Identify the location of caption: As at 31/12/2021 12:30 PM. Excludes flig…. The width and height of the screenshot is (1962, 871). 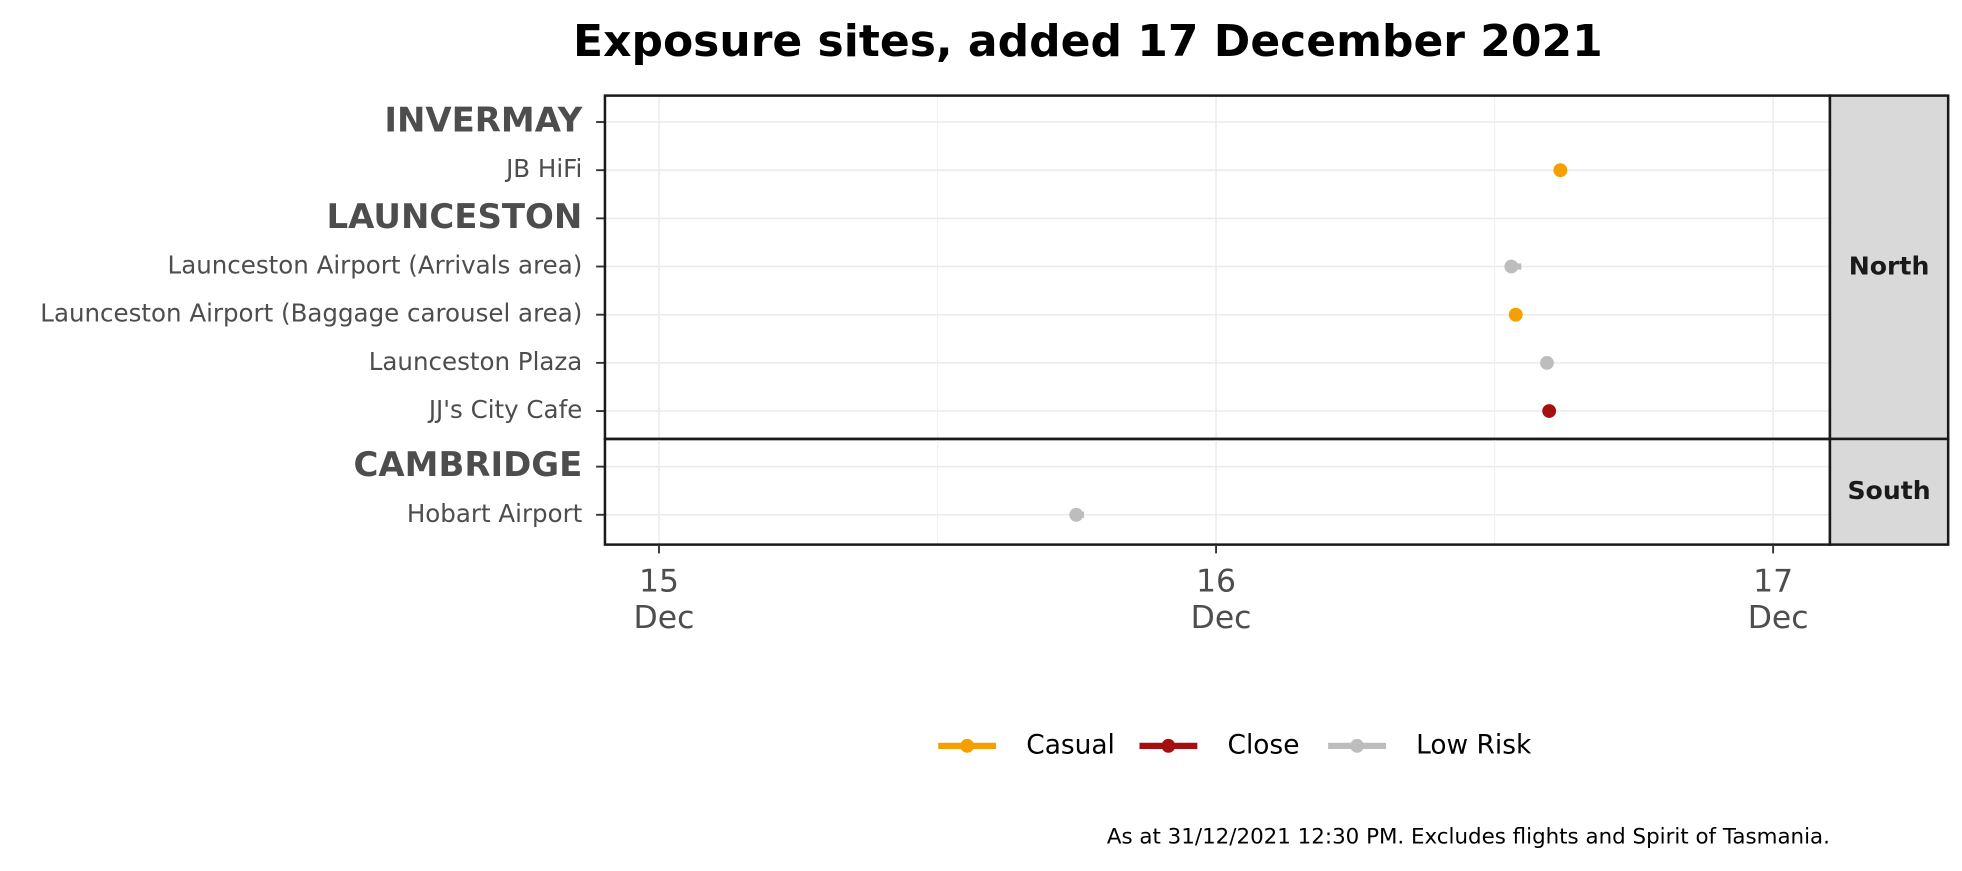
(1468, 837).